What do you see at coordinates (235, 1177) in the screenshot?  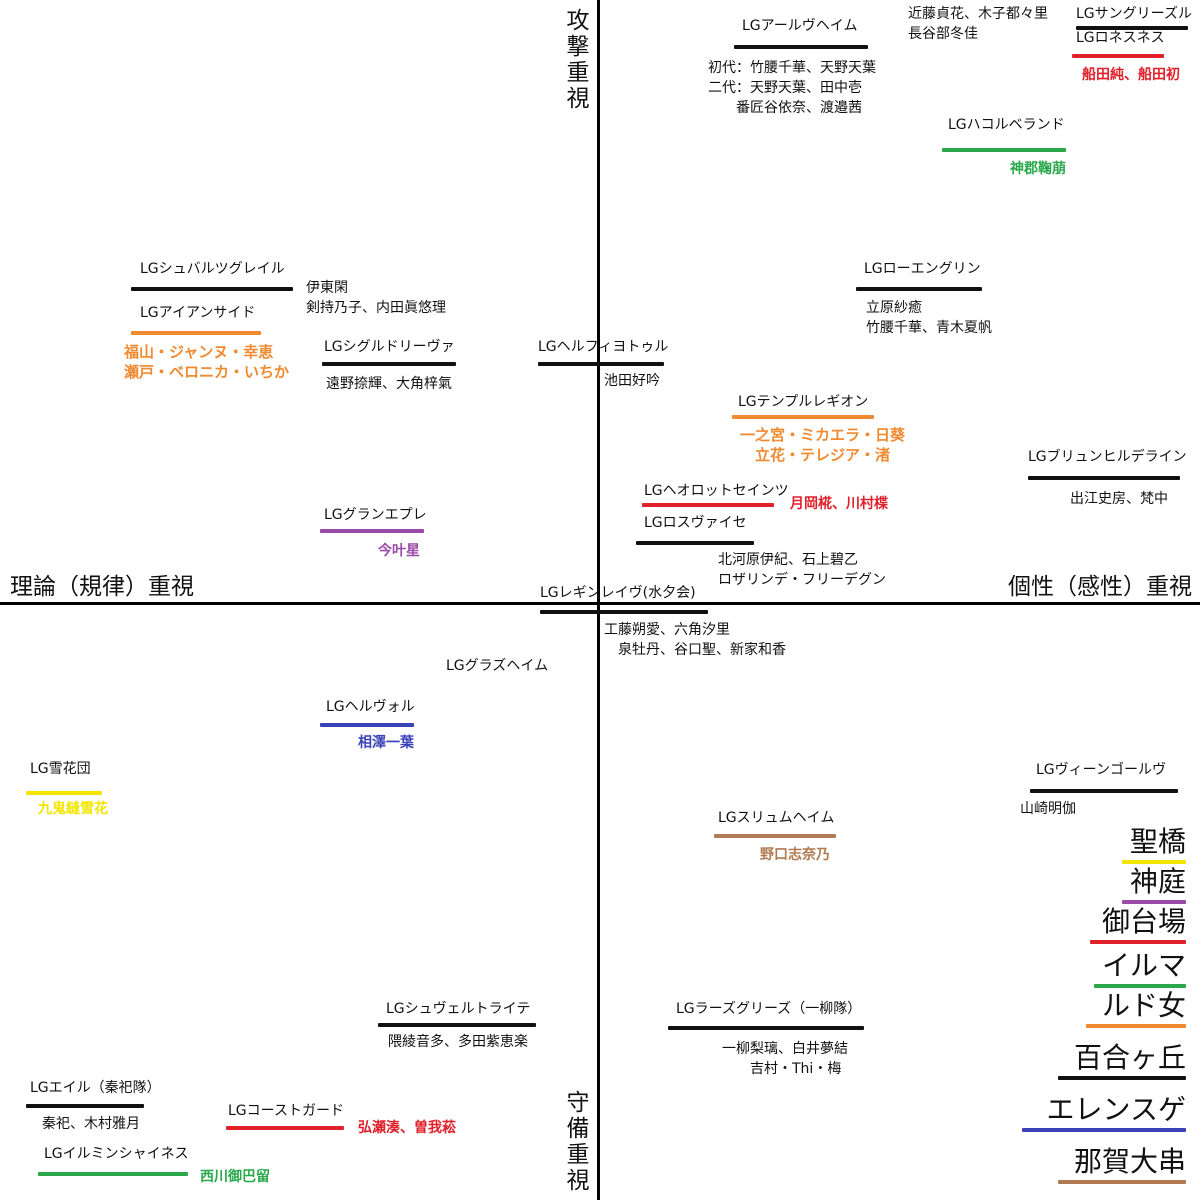 I see `legion-members: 西川御巴留` at bounding box center [235, 1177].